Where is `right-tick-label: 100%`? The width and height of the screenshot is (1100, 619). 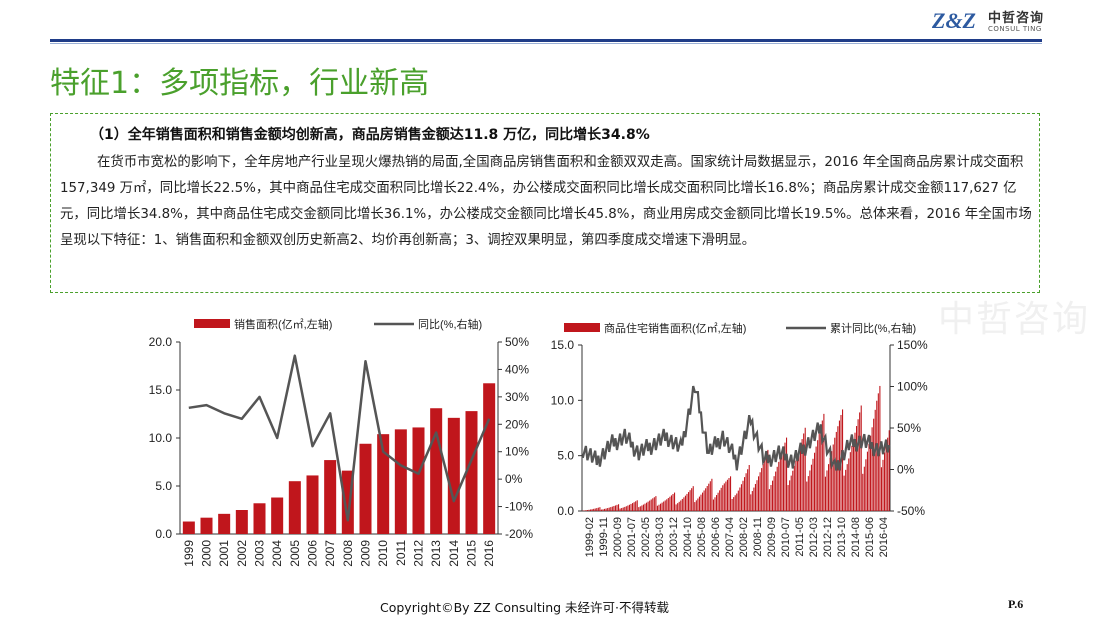
right-tick-label: 100% is located at coordinates (912, 387).